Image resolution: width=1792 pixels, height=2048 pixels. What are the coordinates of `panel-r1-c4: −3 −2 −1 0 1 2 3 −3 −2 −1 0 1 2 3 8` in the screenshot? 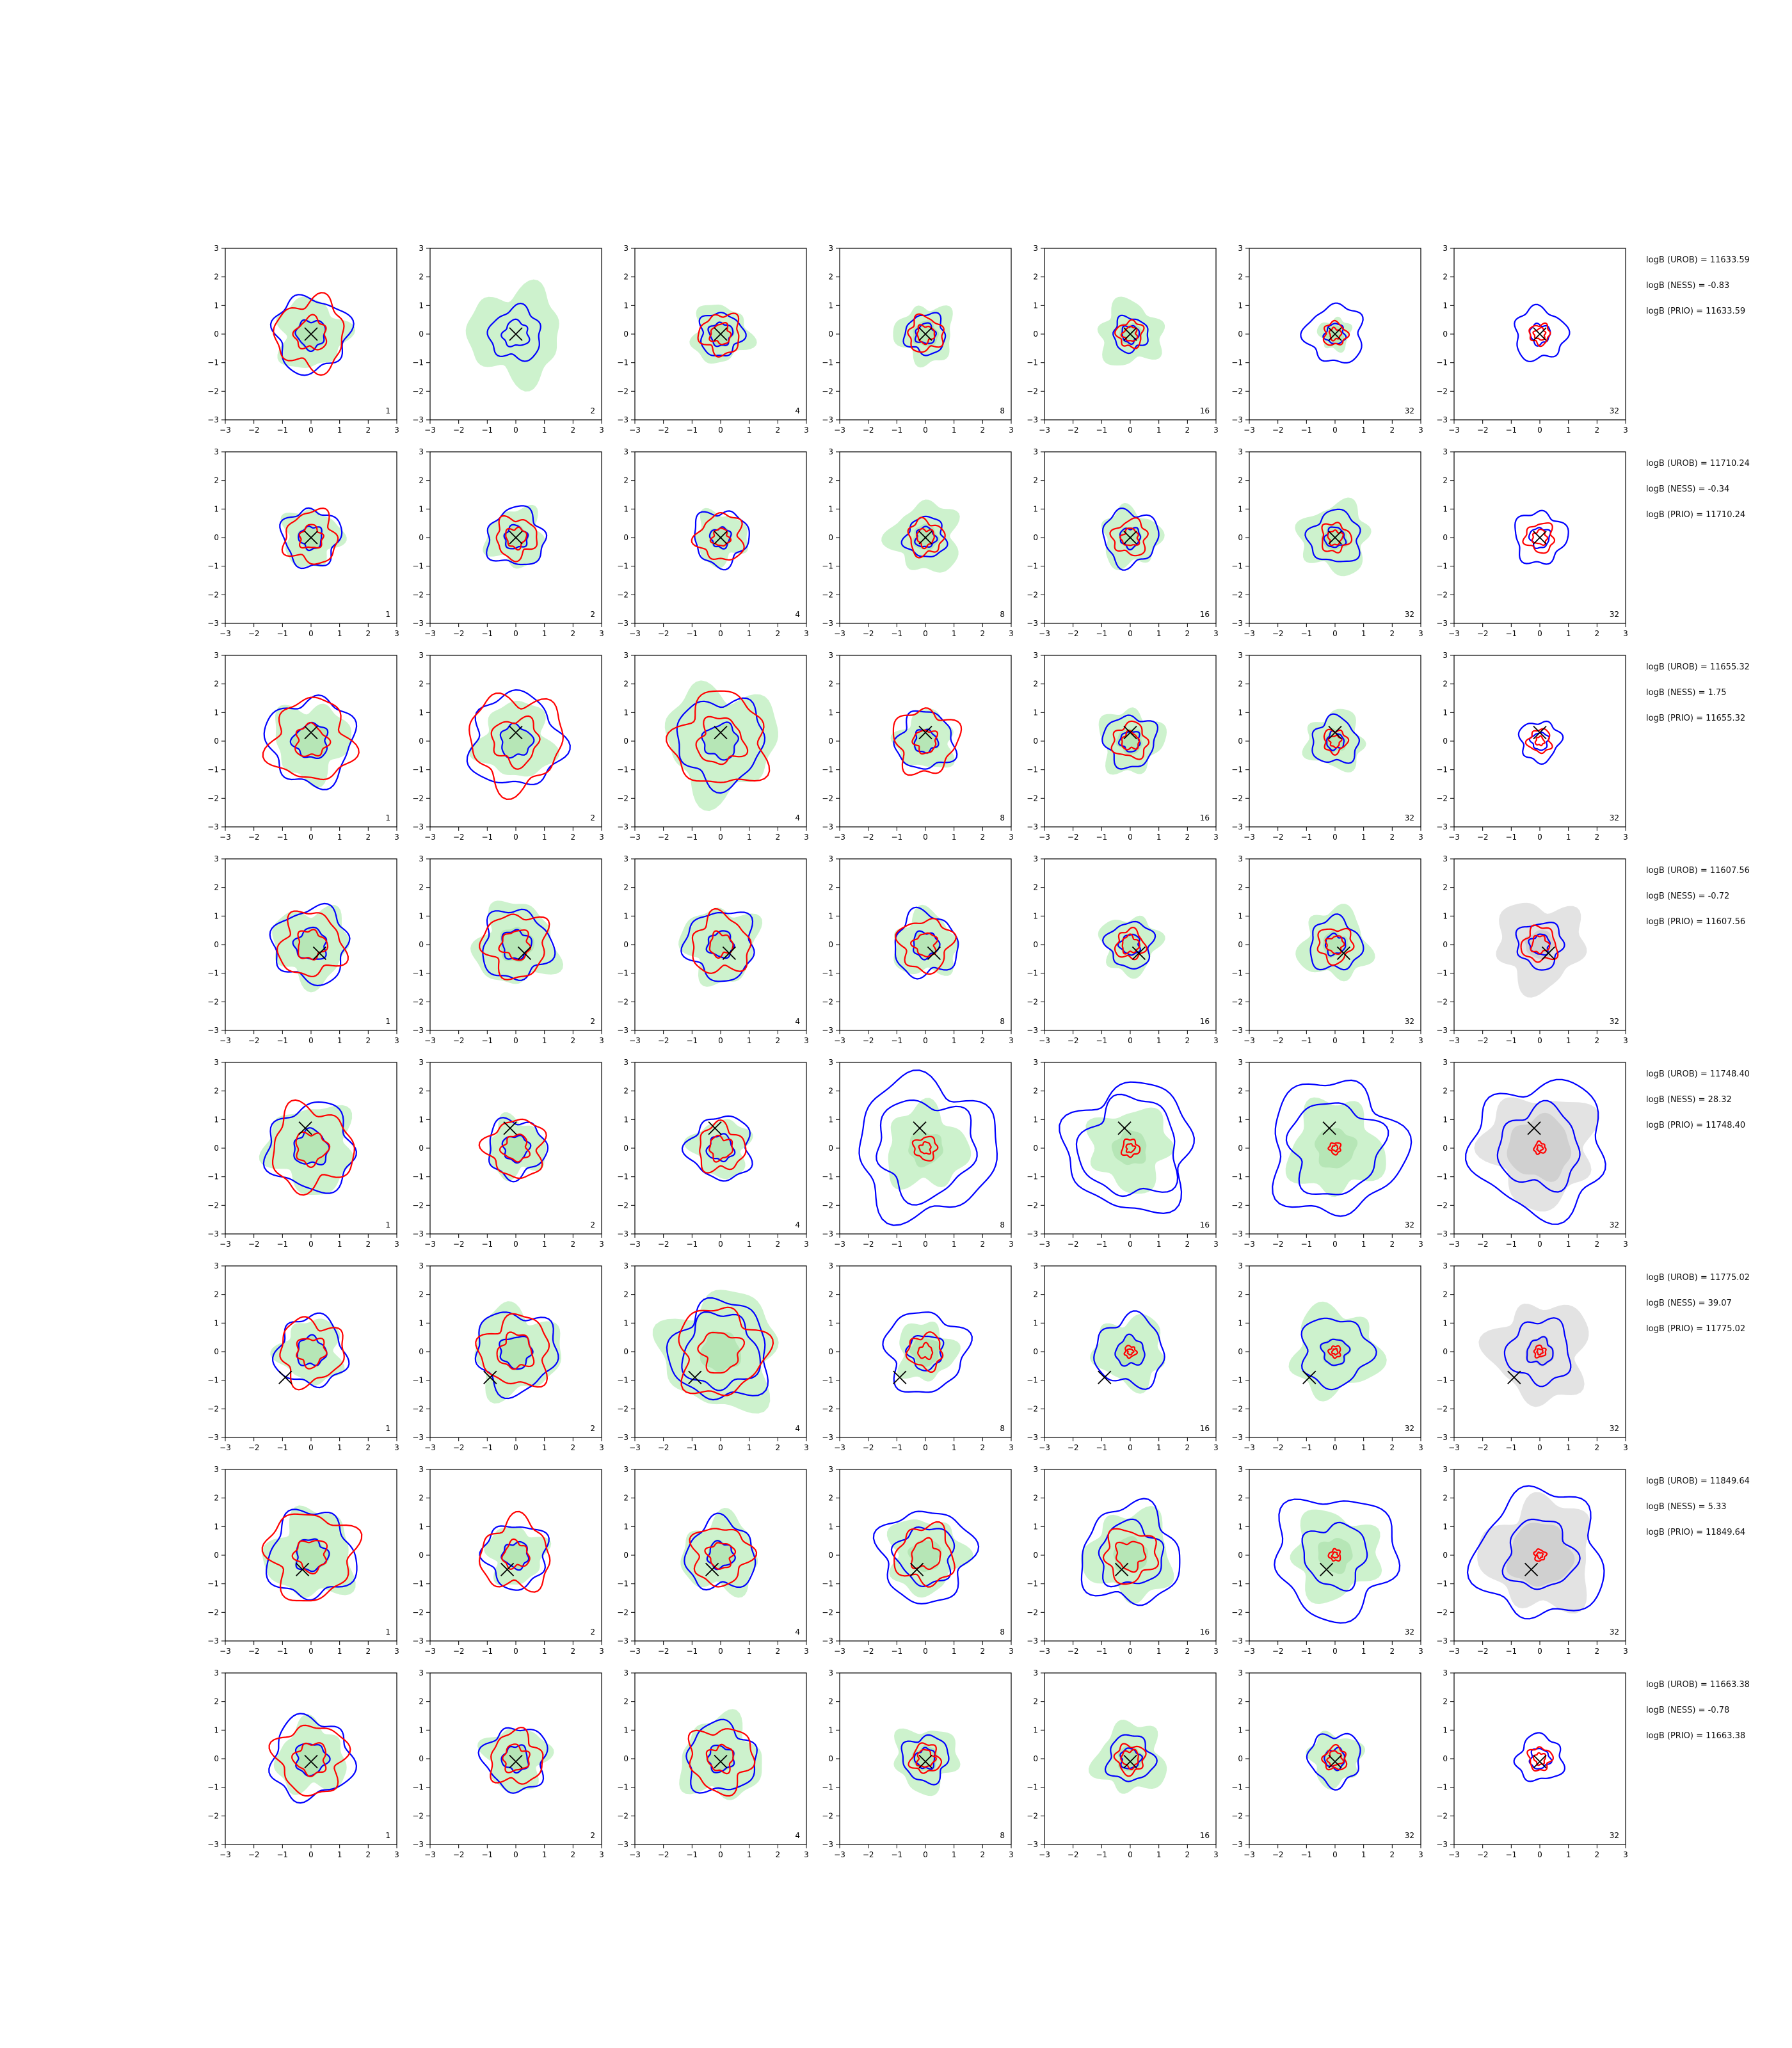 It's located at (918, 339).